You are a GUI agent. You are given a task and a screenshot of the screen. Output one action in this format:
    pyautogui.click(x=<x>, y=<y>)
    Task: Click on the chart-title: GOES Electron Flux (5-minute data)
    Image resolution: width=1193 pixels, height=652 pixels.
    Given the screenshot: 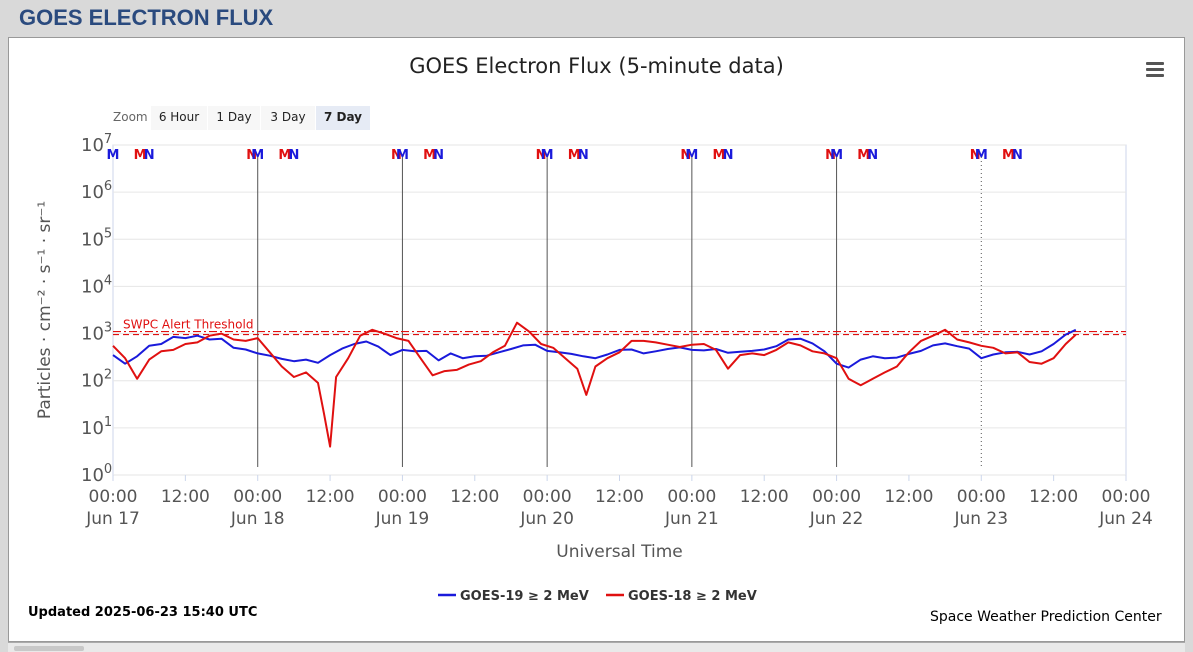 What is the action you would take?
    pyautogui.click(x=596, y=66)
    